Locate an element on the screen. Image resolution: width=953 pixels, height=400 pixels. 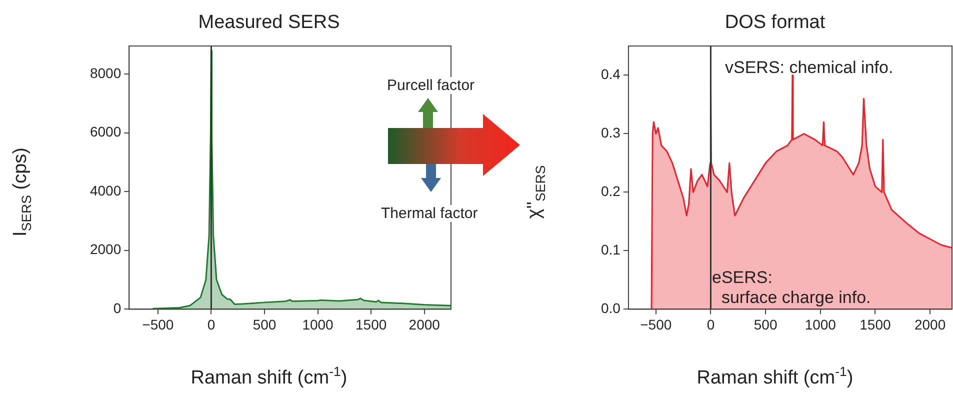
y-tick-label: 2000 is located at coordinates (106, 249).